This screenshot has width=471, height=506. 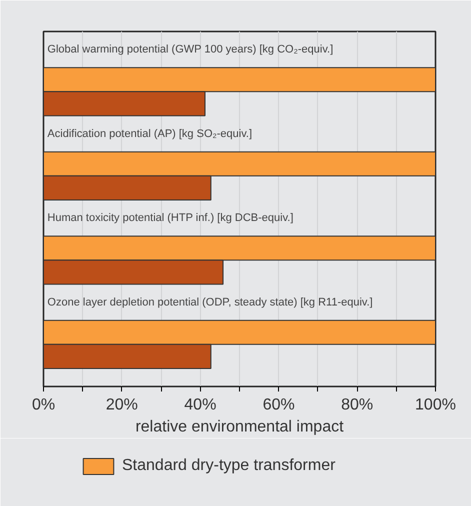 I want to click on y-tick-label: Global warming potential (GWP 100 years) [kg CO₂-equiv.], so click(x=190, y=50).